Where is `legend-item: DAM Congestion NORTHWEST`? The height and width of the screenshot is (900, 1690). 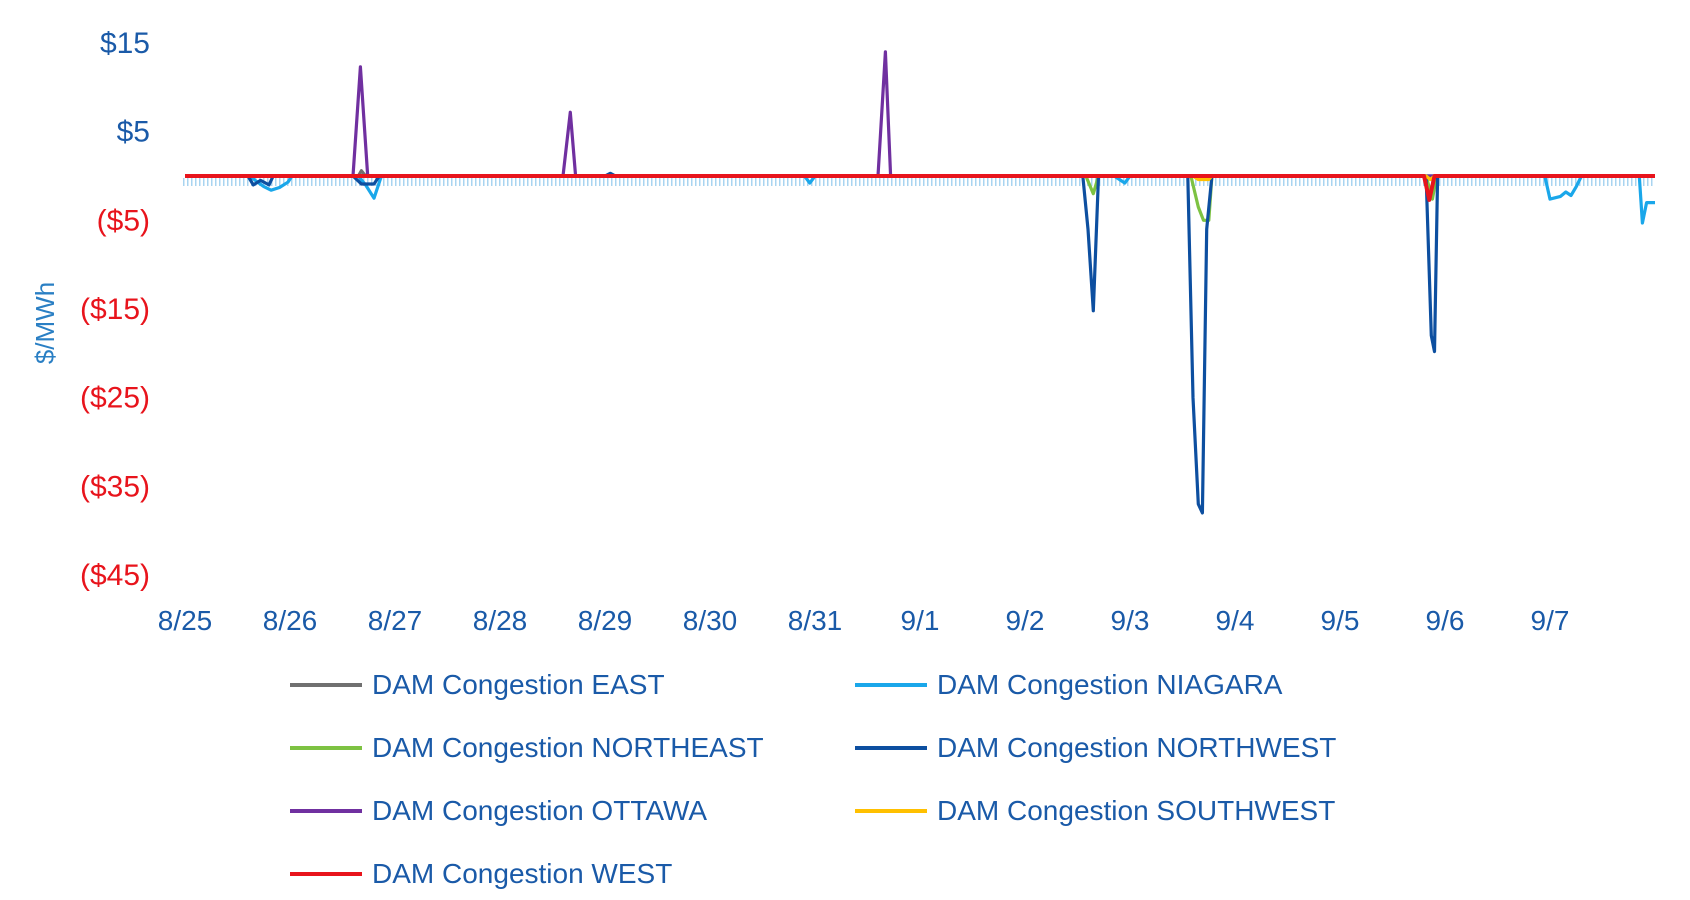 legend-item: DAM Congestion NORTHWEST is located at coordinates (1095, 748).